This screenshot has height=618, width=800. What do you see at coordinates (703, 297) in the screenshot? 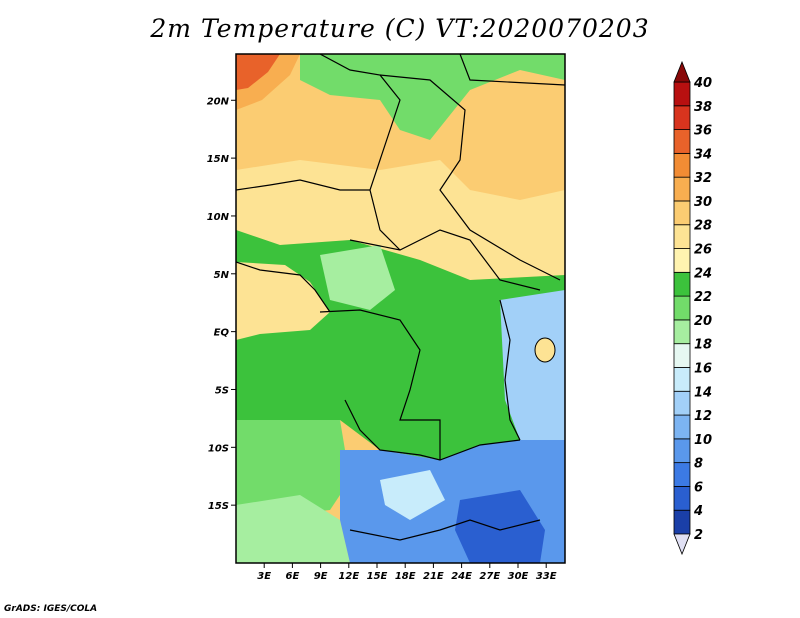
I see `colorbar-label: 22` at bounding box center [703, 297].